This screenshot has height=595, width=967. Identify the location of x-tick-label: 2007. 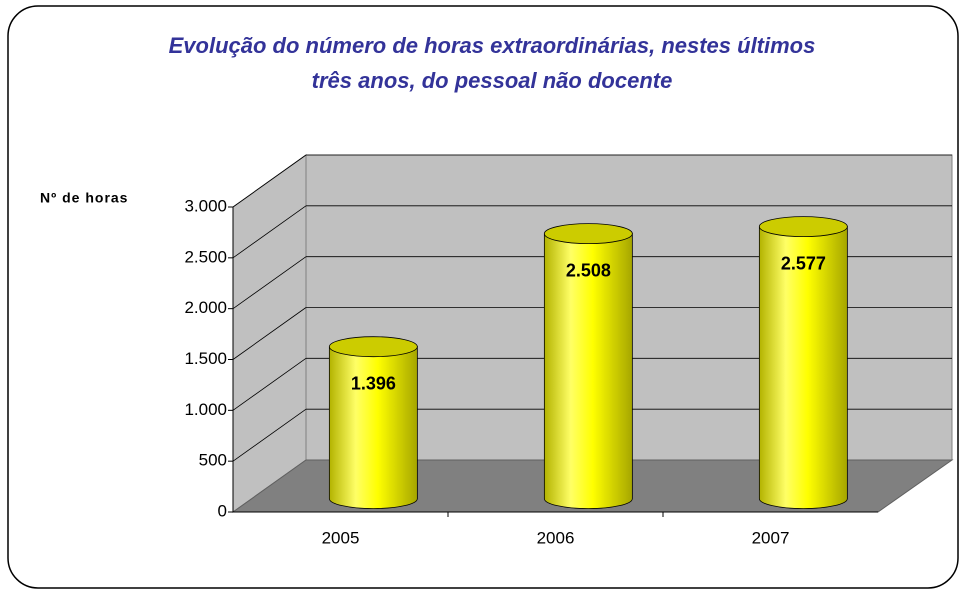
(771, 537).